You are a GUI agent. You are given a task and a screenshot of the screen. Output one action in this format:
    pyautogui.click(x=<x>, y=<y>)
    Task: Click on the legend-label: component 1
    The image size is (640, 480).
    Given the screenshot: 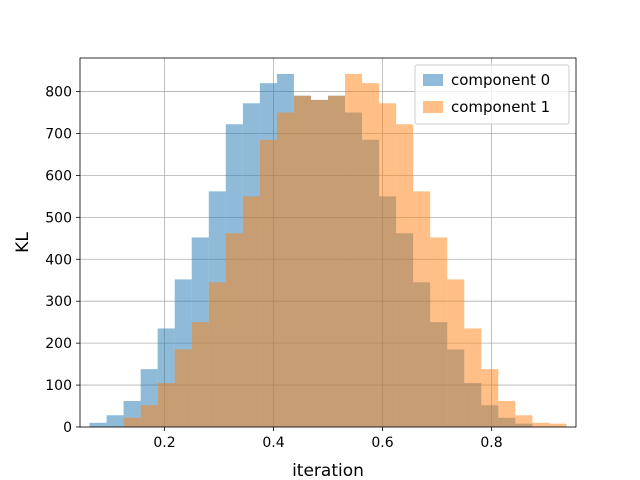 What is the action you would take?
    pyautogui.click(x=500, y=107)
    